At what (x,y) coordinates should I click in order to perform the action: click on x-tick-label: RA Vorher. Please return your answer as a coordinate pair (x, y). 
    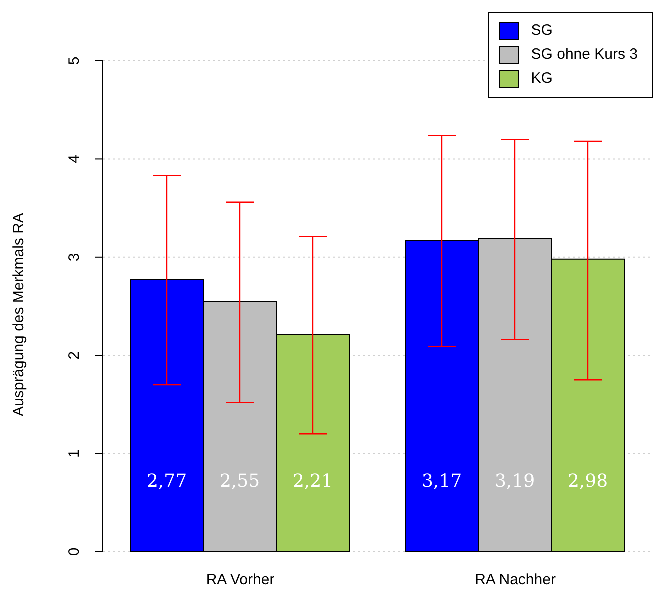
    Looking at the image, I should click on (240, 580).